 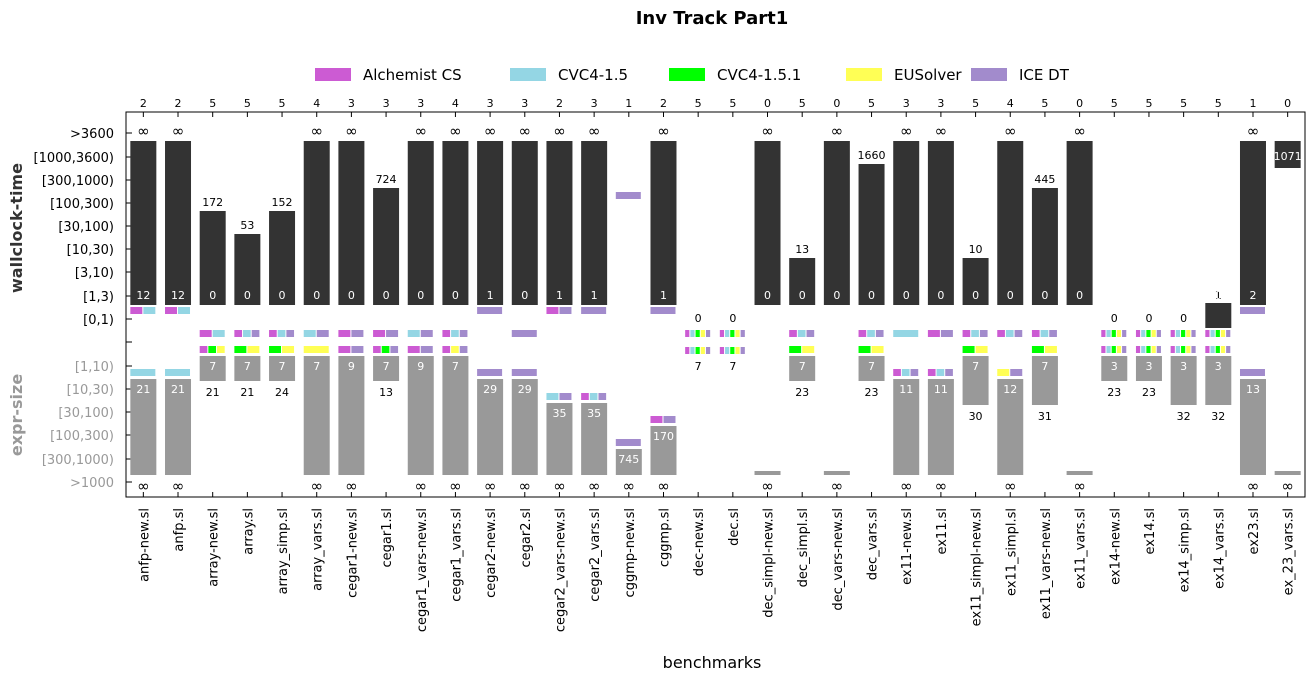 I want to click on time-top-label: 0, so click(x=1183, y=318).